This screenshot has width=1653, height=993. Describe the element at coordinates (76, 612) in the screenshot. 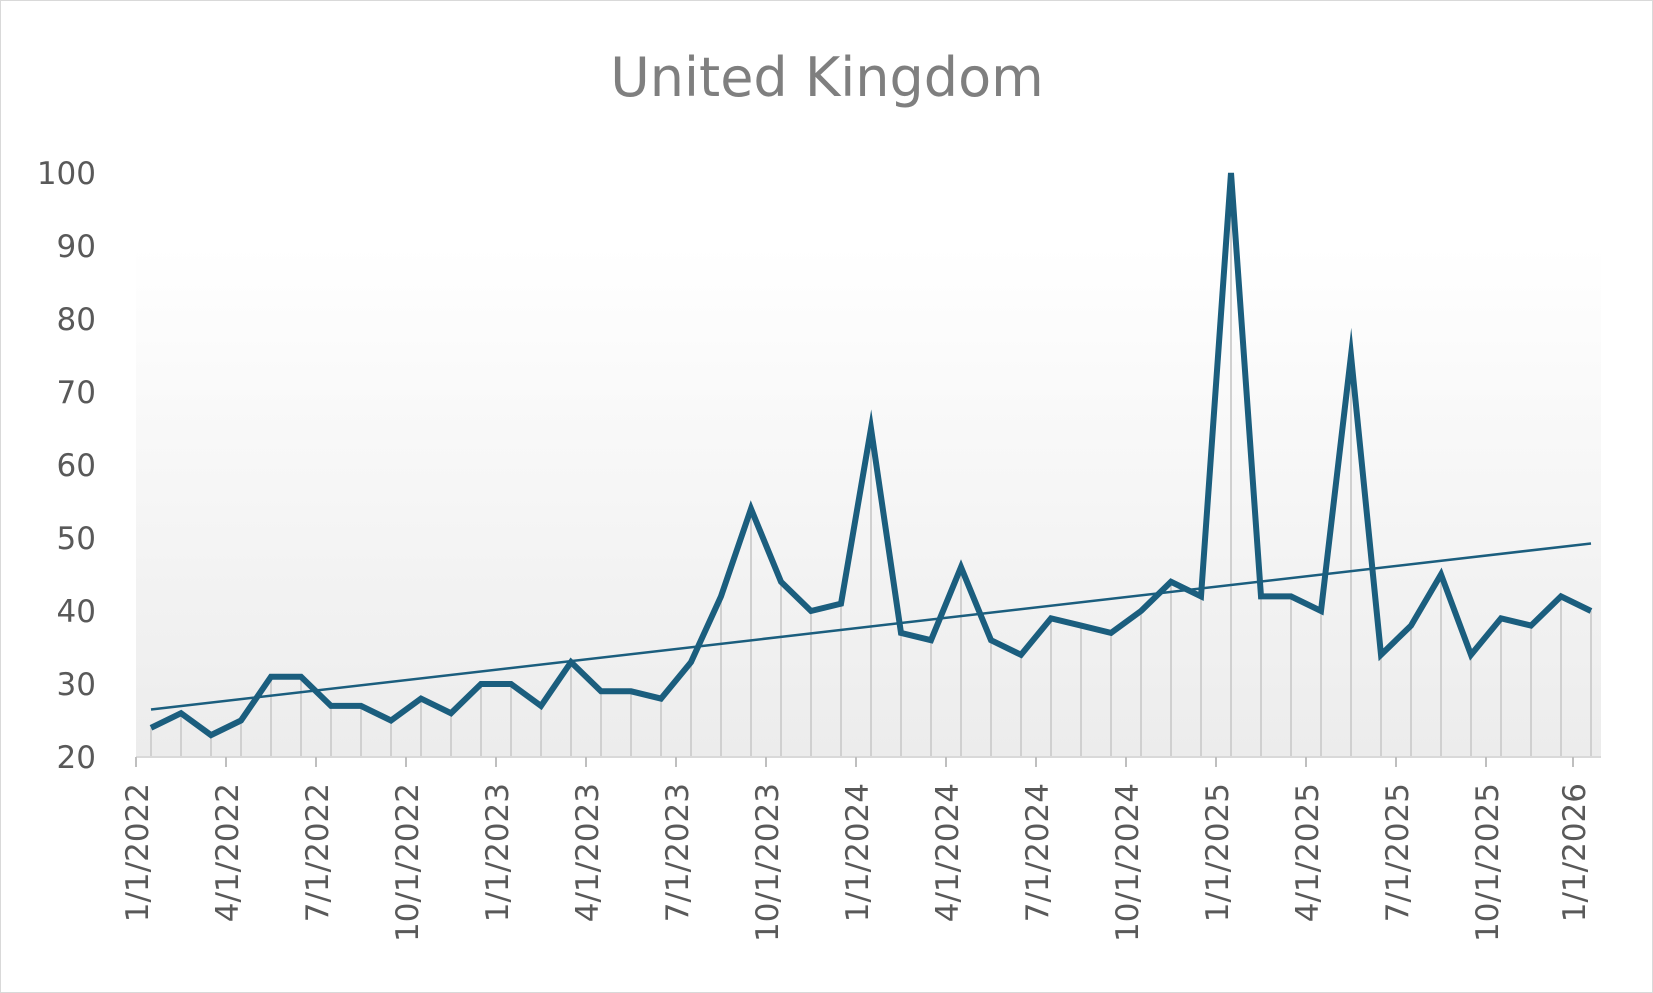

I see `y-tick-label: 40` at that location.